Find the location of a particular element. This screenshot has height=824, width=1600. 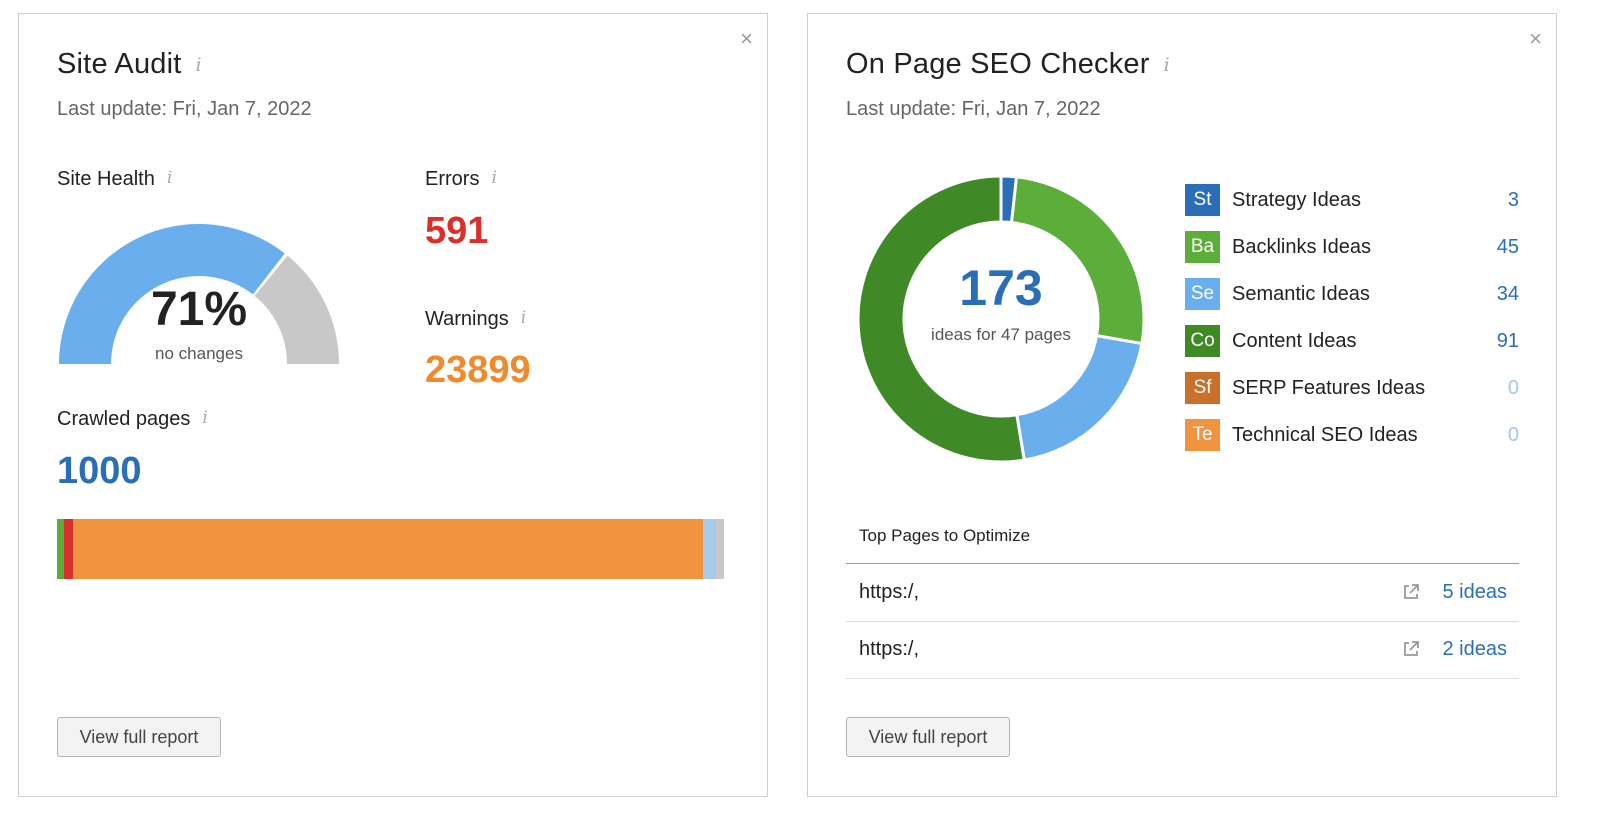

idea-label: Backlinks Ideas is located at coordinates (1301, 246).